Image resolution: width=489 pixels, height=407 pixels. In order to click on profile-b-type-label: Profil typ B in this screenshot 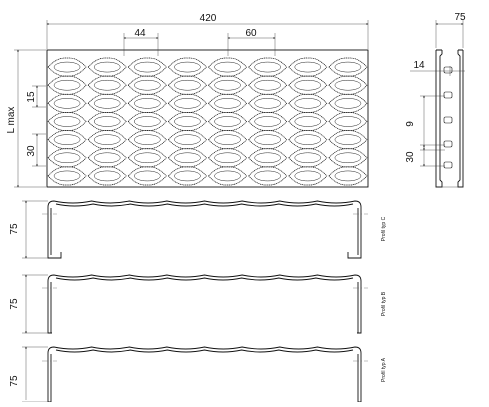, I will do `click(384, 303)`.